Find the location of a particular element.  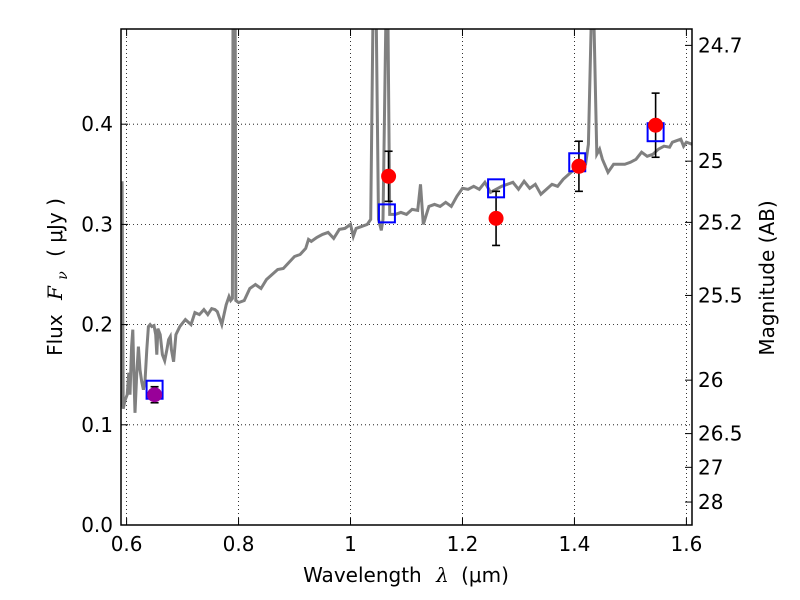

magnitude-tick-label: 26 is located at coordinates (710, 380).